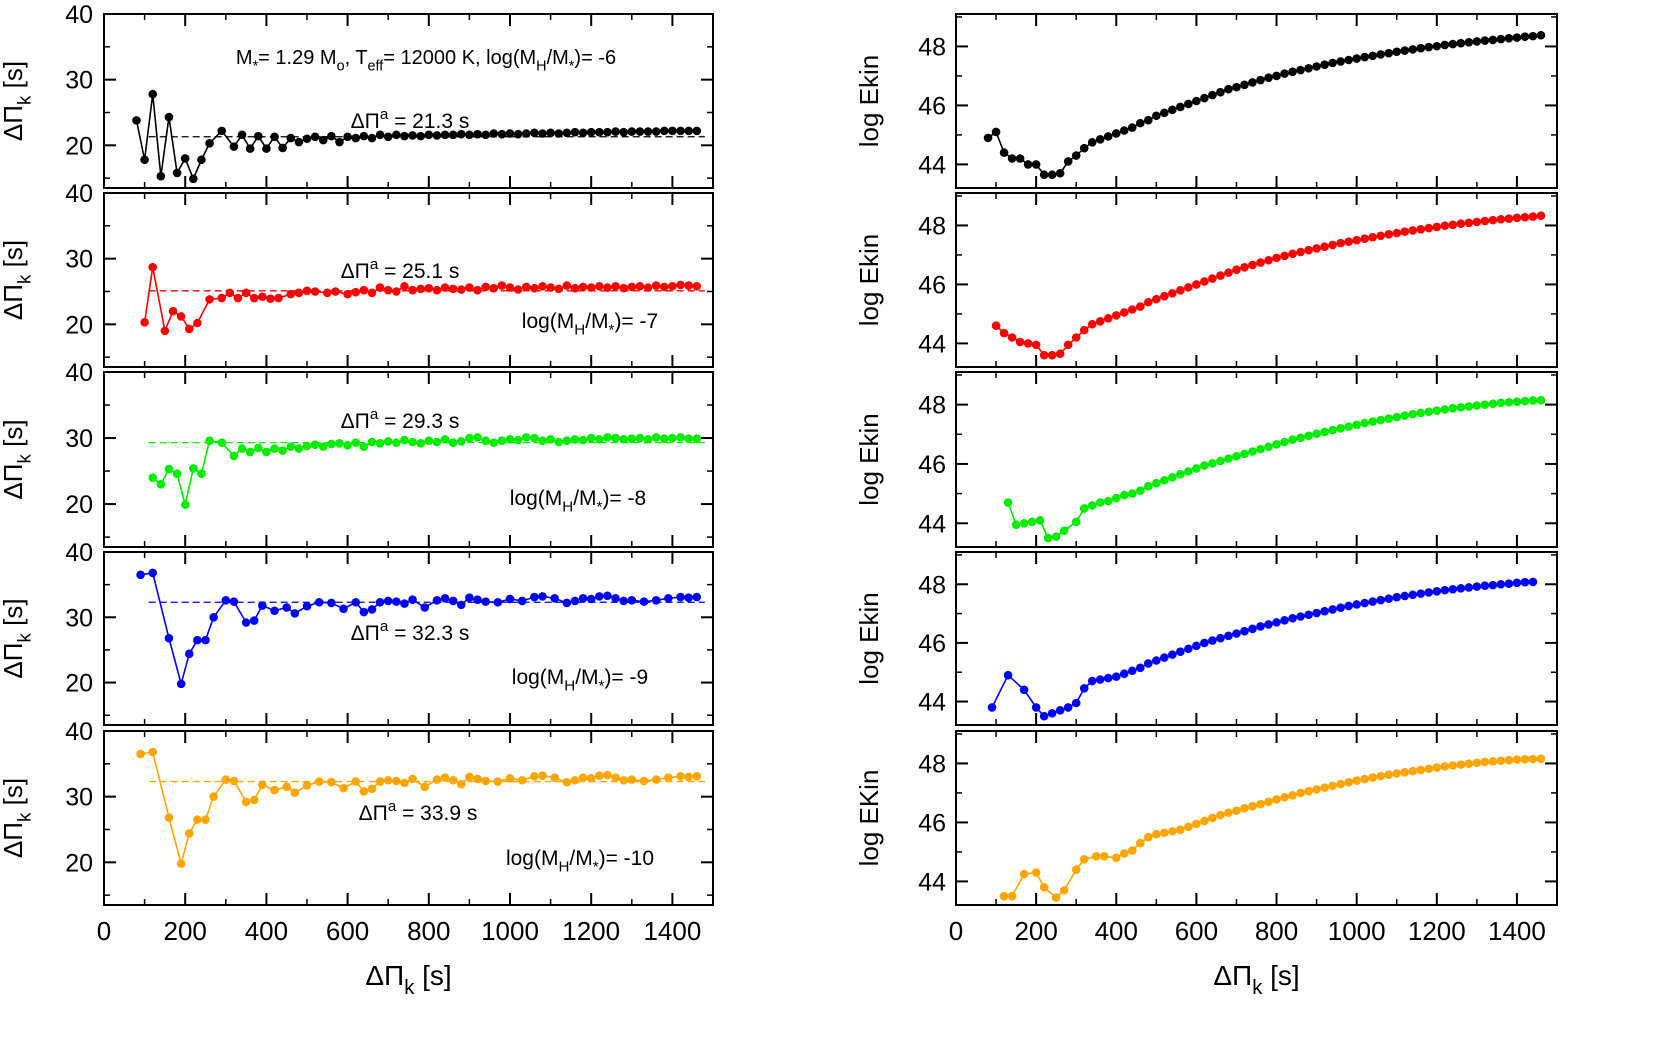 This screenshot has width=1661, height=1056. I want to click on panel-left-4: 20 30 40 ΔΠk [s] ΔΠa = 32.3 s log(MH/M*)= -9, so click(357, 632).